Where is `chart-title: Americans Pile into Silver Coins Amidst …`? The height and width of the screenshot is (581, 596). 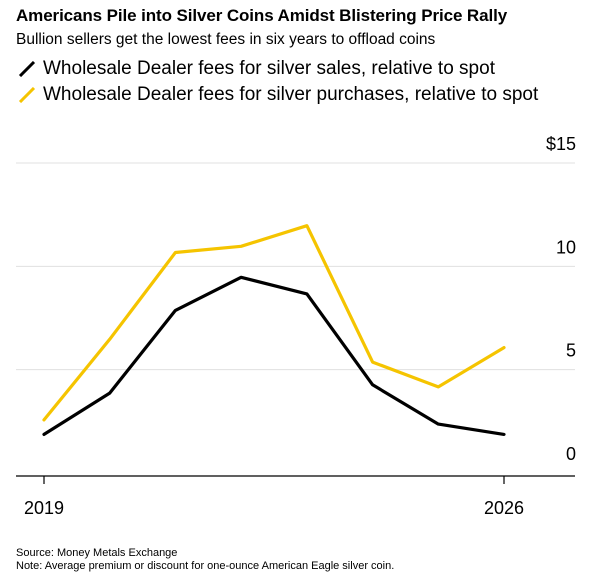
chart-title: Americans Pile into Silver Coins Amidst … is located at coordinates (262, 15).